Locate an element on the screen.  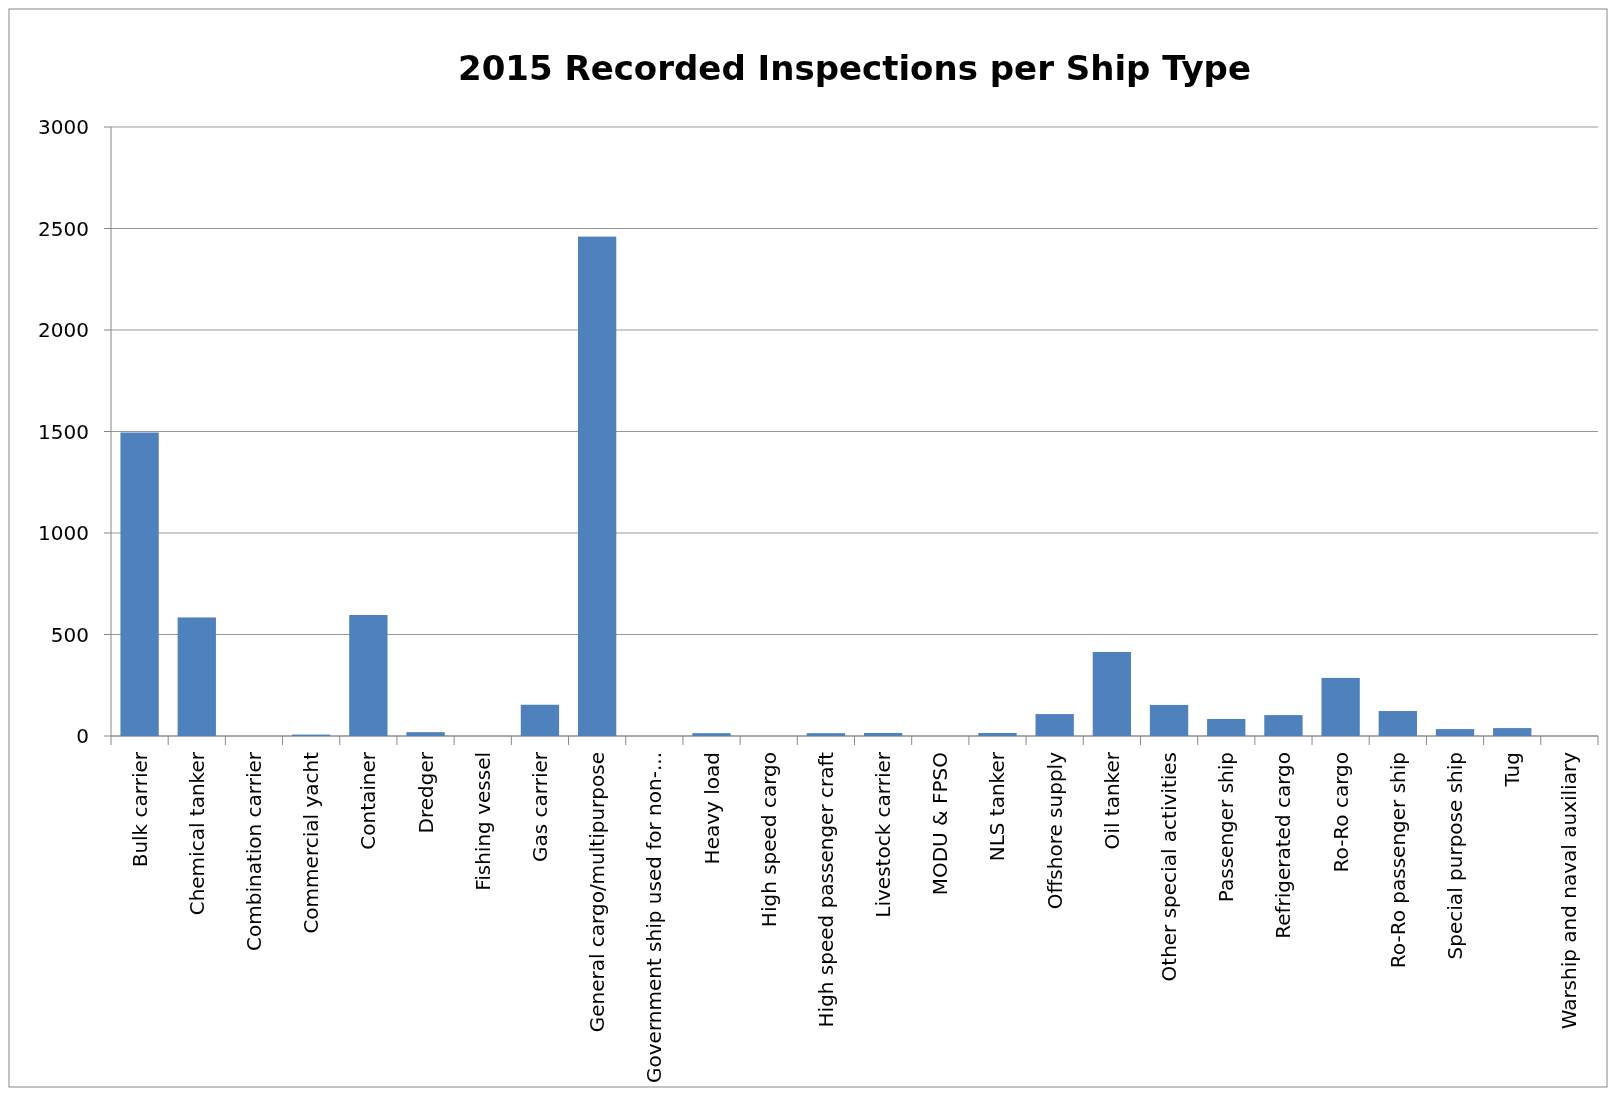
x-tick-label: NLS tanker is located at coordinates (997, 806).